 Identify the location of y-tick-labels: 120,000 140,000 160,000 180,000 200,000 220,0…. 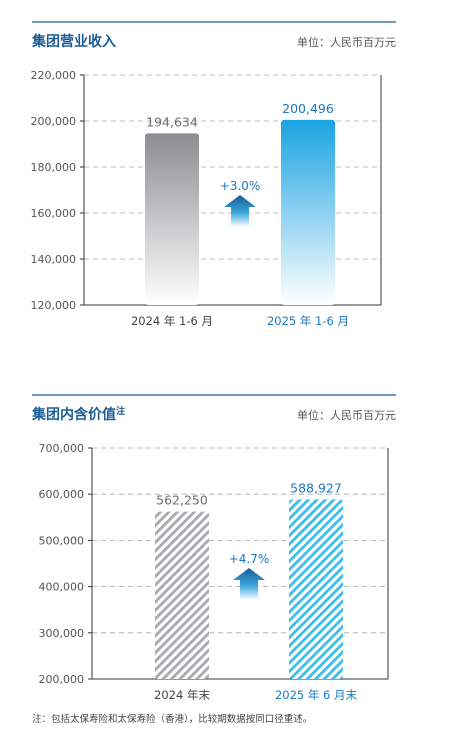
(54, 190).